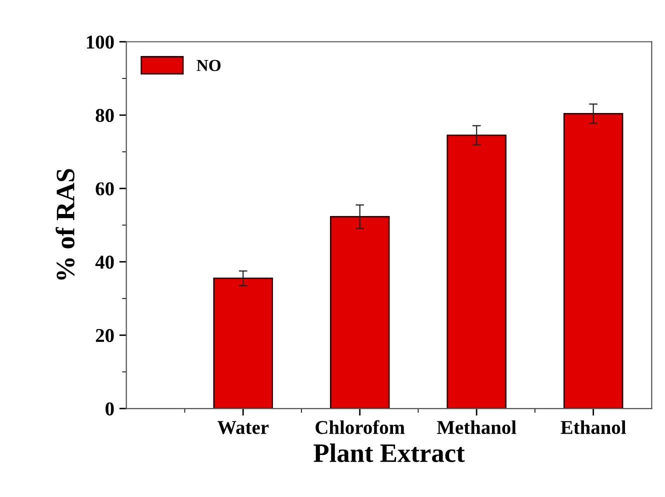 This screenshot has height=497, width=665. I want to click on y-tick-label: 100, so click(100, 42).